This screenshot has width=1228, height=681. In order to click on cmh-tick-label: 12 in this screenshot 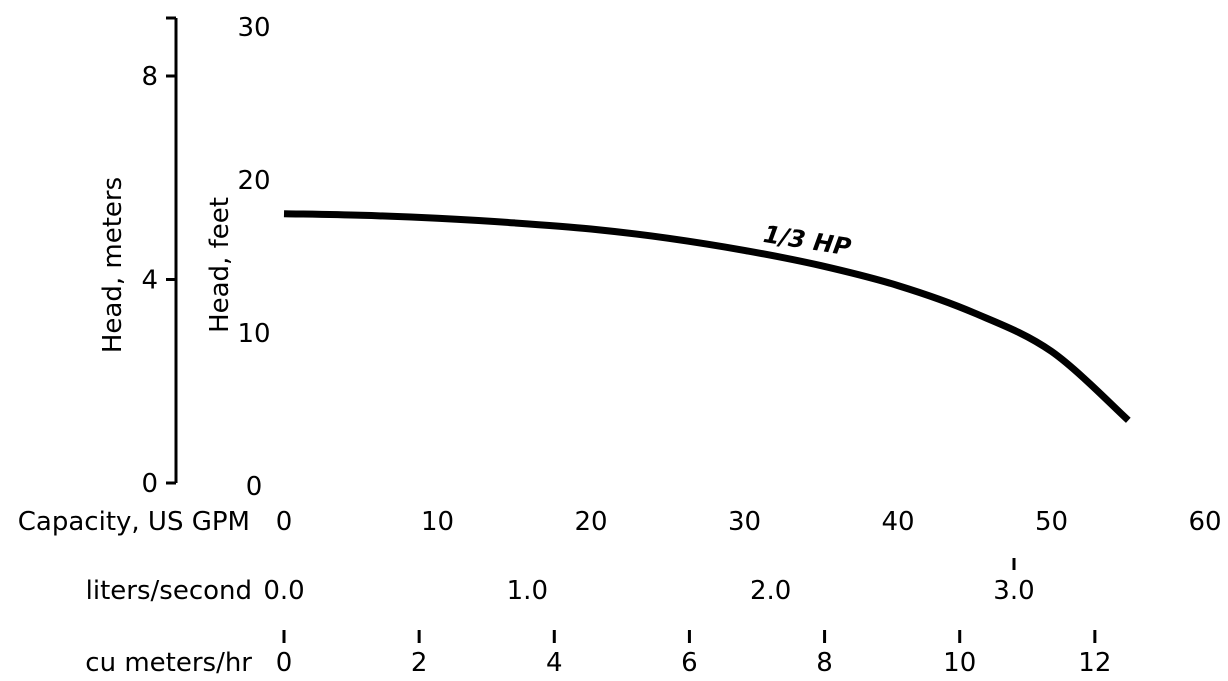, I will do `click(1094, 663)`.